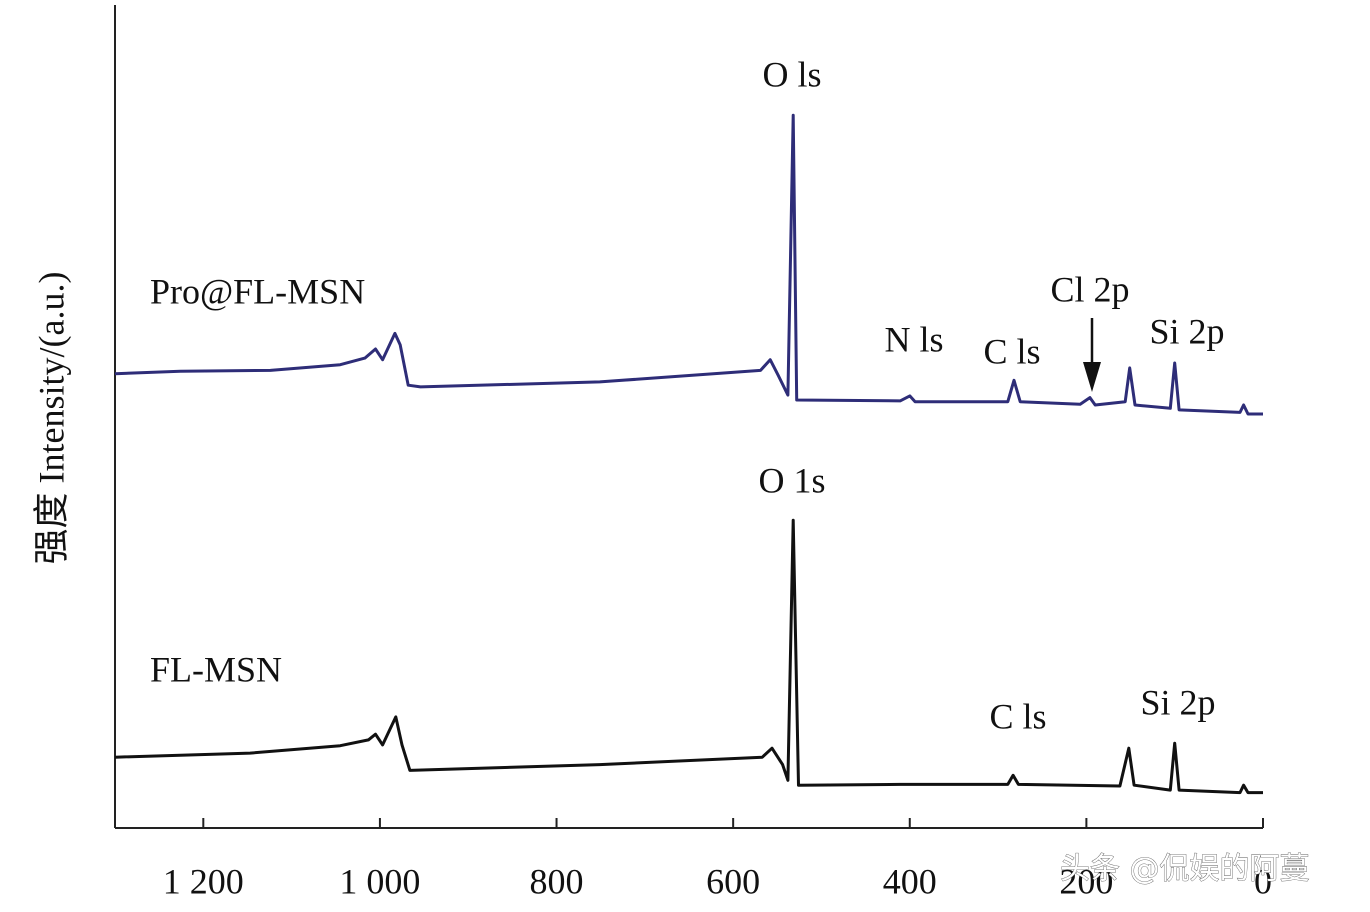 The width and height of the screenshot is (1370, 912). What do you see at coordinates (1185, 869) in the screenshot?
I see `watermark: 头条 @侃娱的阿蔓` at bounding box center [1185, 869].